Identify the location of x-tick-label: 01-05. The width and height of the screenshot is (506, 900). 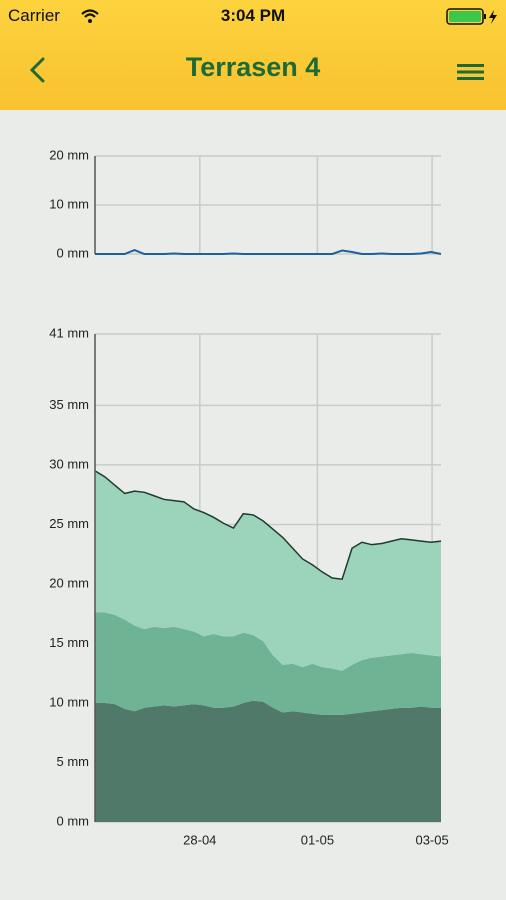
(317, 839).